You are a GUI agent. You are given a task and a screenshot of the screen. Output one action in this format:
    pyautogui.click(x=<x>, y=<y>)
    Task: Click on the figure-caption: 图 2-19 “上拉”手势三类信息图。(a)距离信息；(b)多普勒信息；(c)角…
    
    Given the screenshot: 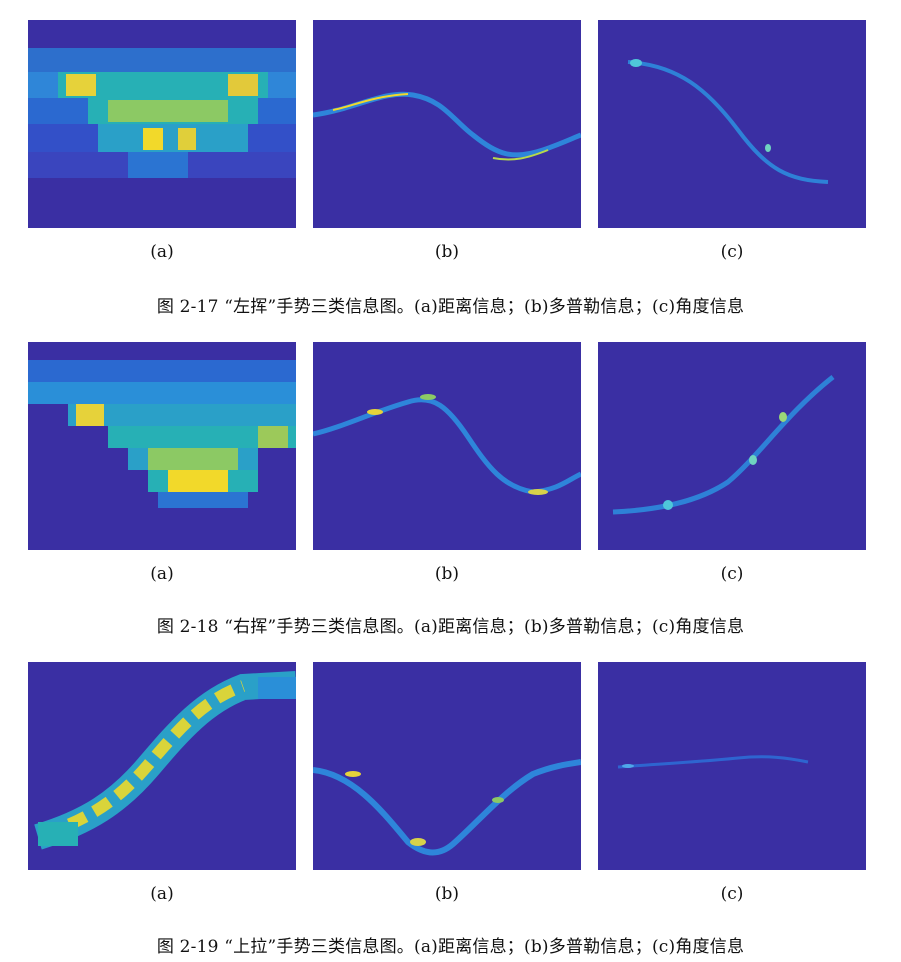 What is the action you would take?
    pyautogui.click(x=450, y=947)
    